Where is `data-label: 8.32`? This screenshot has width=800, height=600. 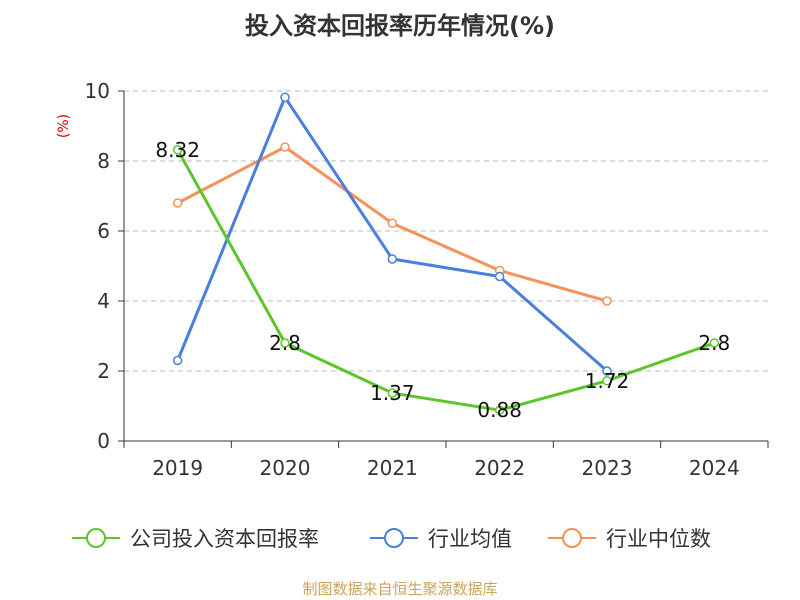
data-label: 8.32 is located at coordinates (177, 150).